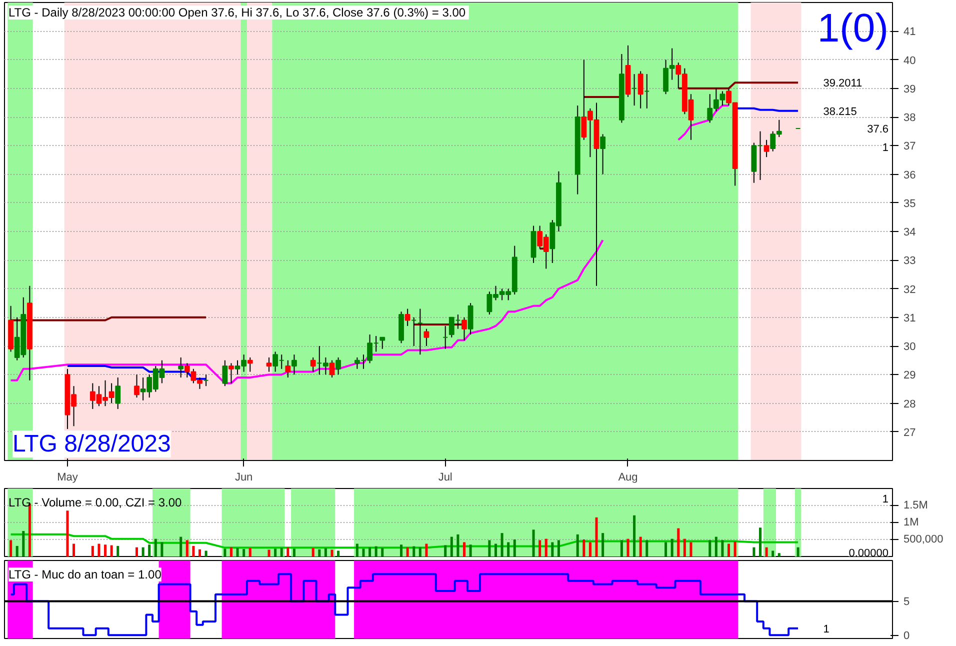  I want to click on y-tick-label: 1.5M, so click(916, 506).